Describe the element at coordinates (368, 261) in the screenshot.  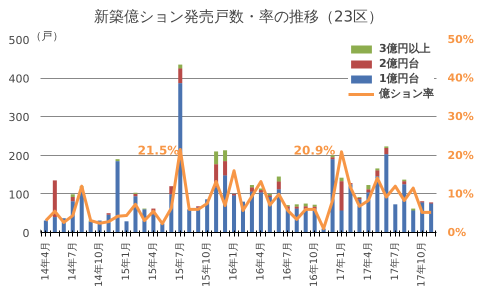
I see `x-tick-label: 17年4月` at that location.